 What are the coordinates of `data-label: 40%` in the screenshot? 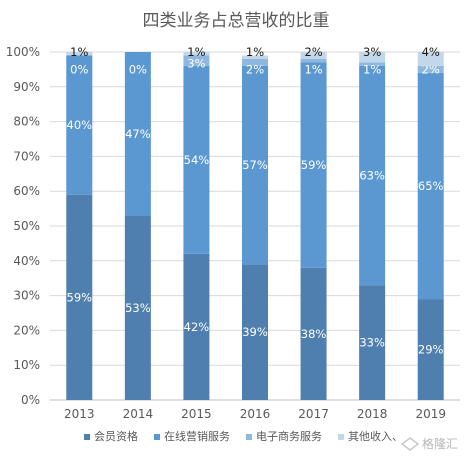 It's located at (80, 125).